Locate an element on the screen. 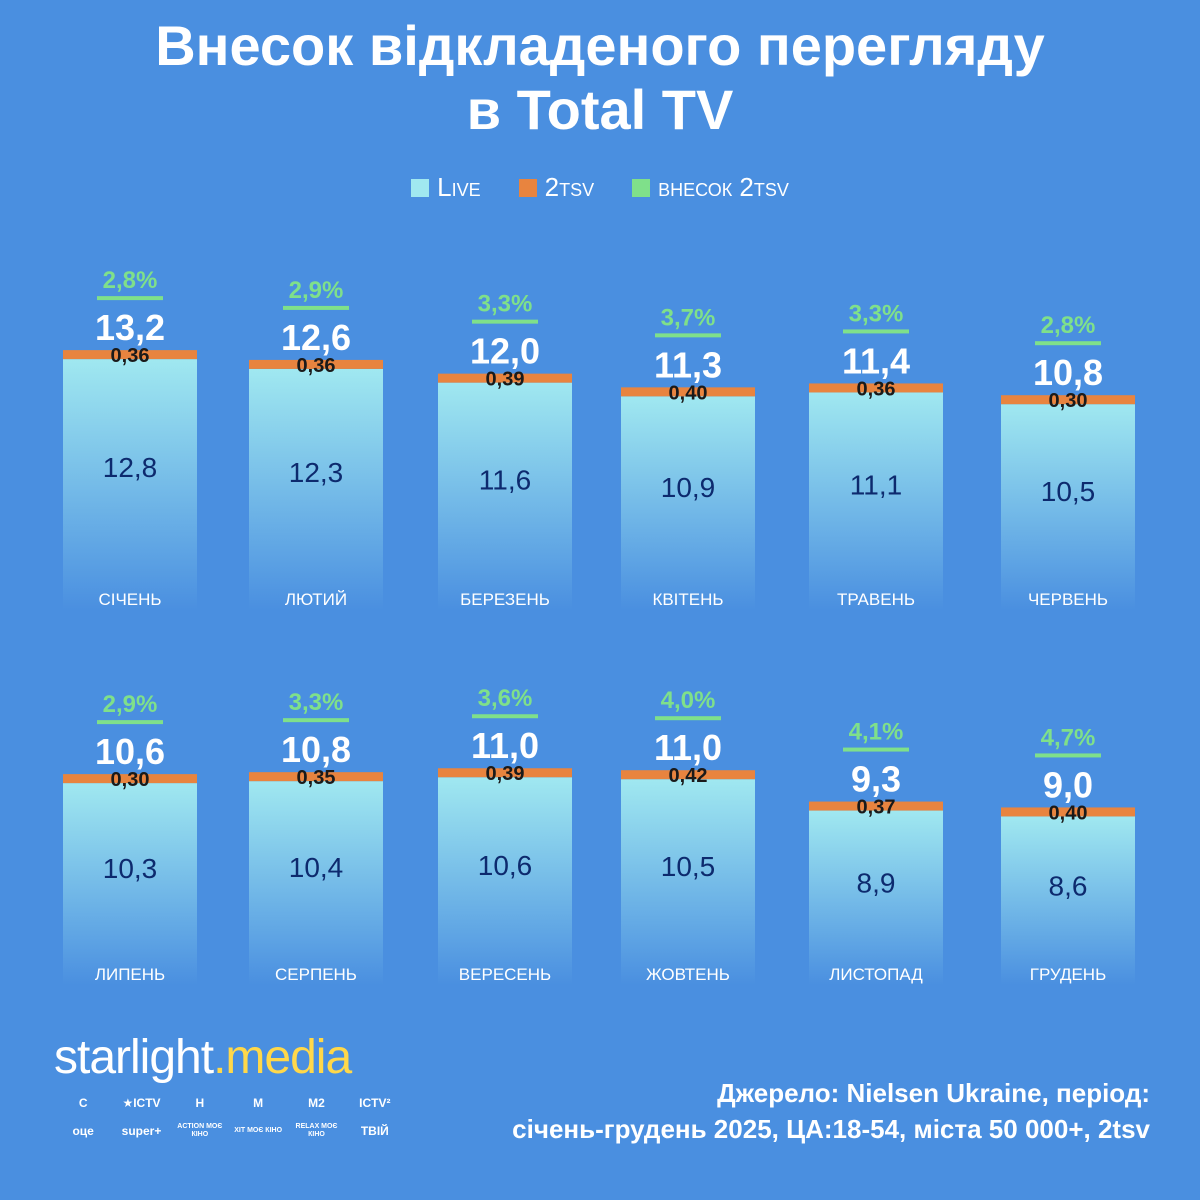  label-total: 12,0 is located at coordinates (505, 351).